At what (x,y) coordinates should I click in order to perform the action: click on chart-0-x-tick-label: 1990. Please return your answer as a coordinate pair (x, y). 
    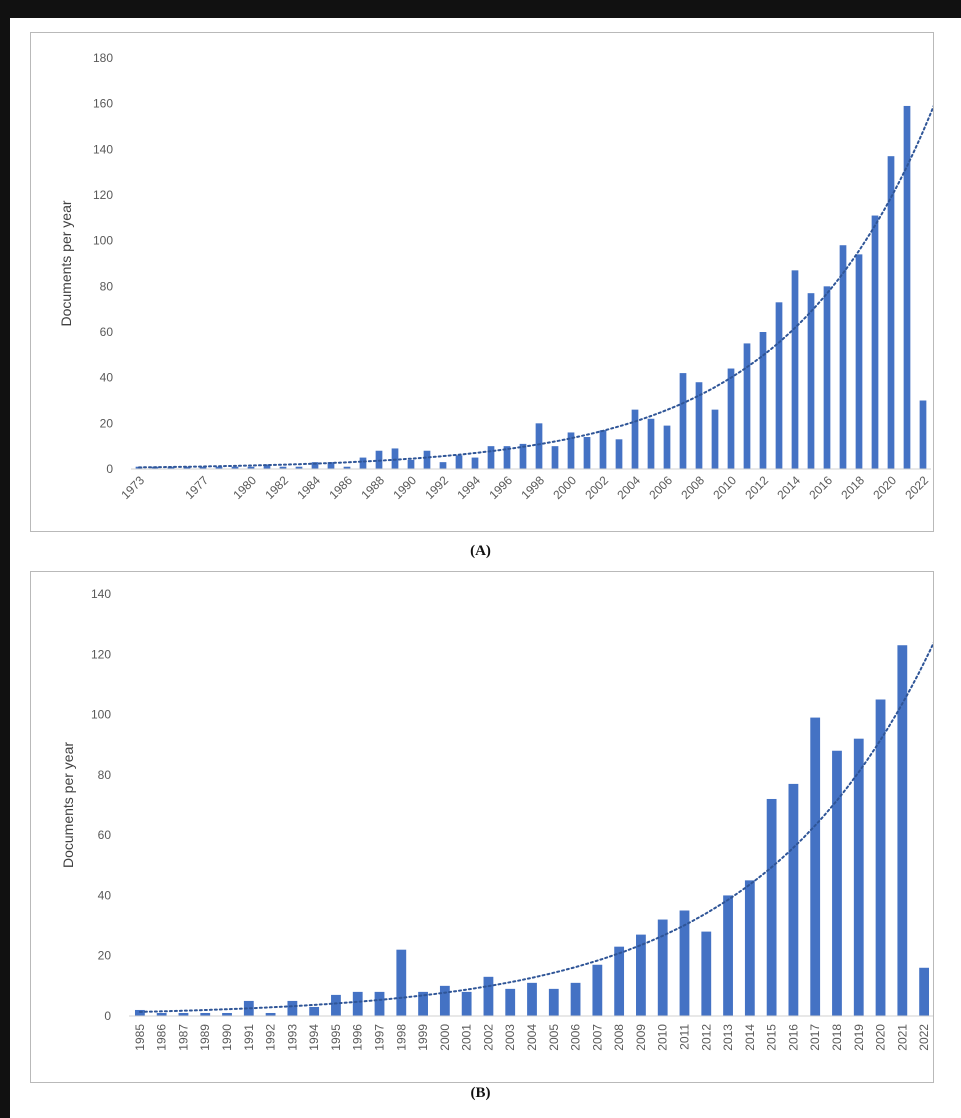
    Looking at the image, I should click on (404, 487).